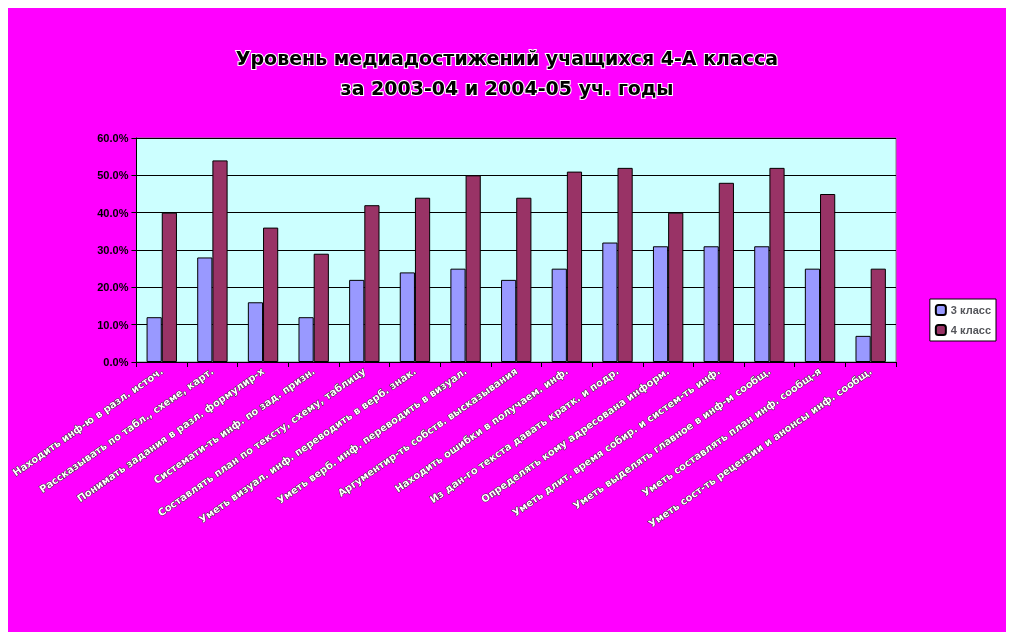  What do you see at coordinates (113, 287) in the screenshot?
I see `y-tick-label: 20.0%` at bounding box center [113, 287].